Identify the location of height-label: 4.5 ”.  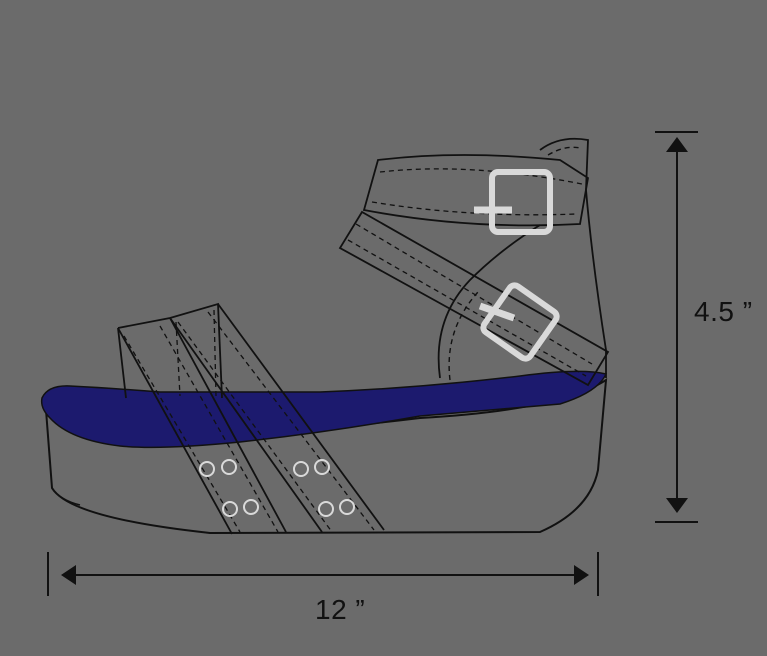
(723, 311).